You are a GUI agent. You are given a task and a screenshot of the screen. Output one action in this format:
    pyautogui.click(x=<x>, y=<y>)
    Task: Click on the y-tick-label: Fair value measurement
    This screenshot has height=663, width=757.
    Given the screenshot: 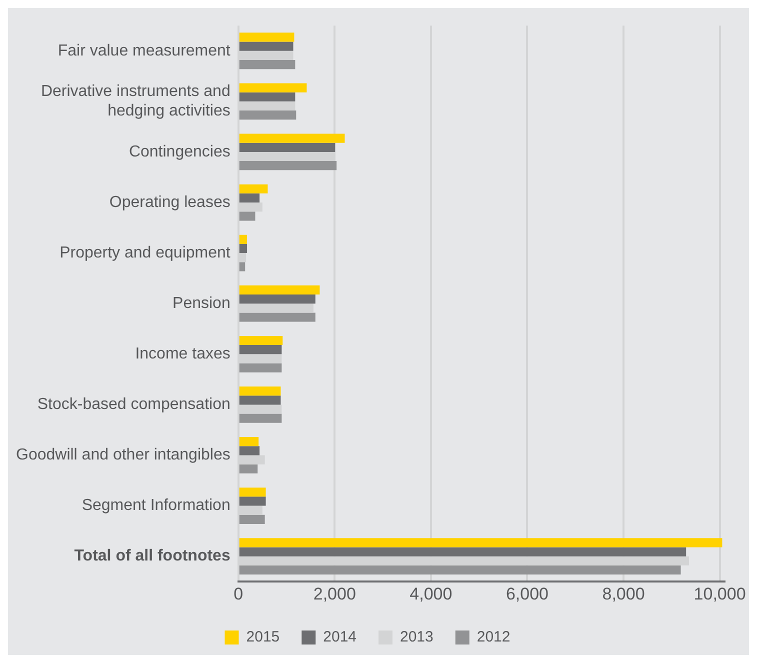 What is the action you would take?
    pyautogui.click(x=144, y=51)
    